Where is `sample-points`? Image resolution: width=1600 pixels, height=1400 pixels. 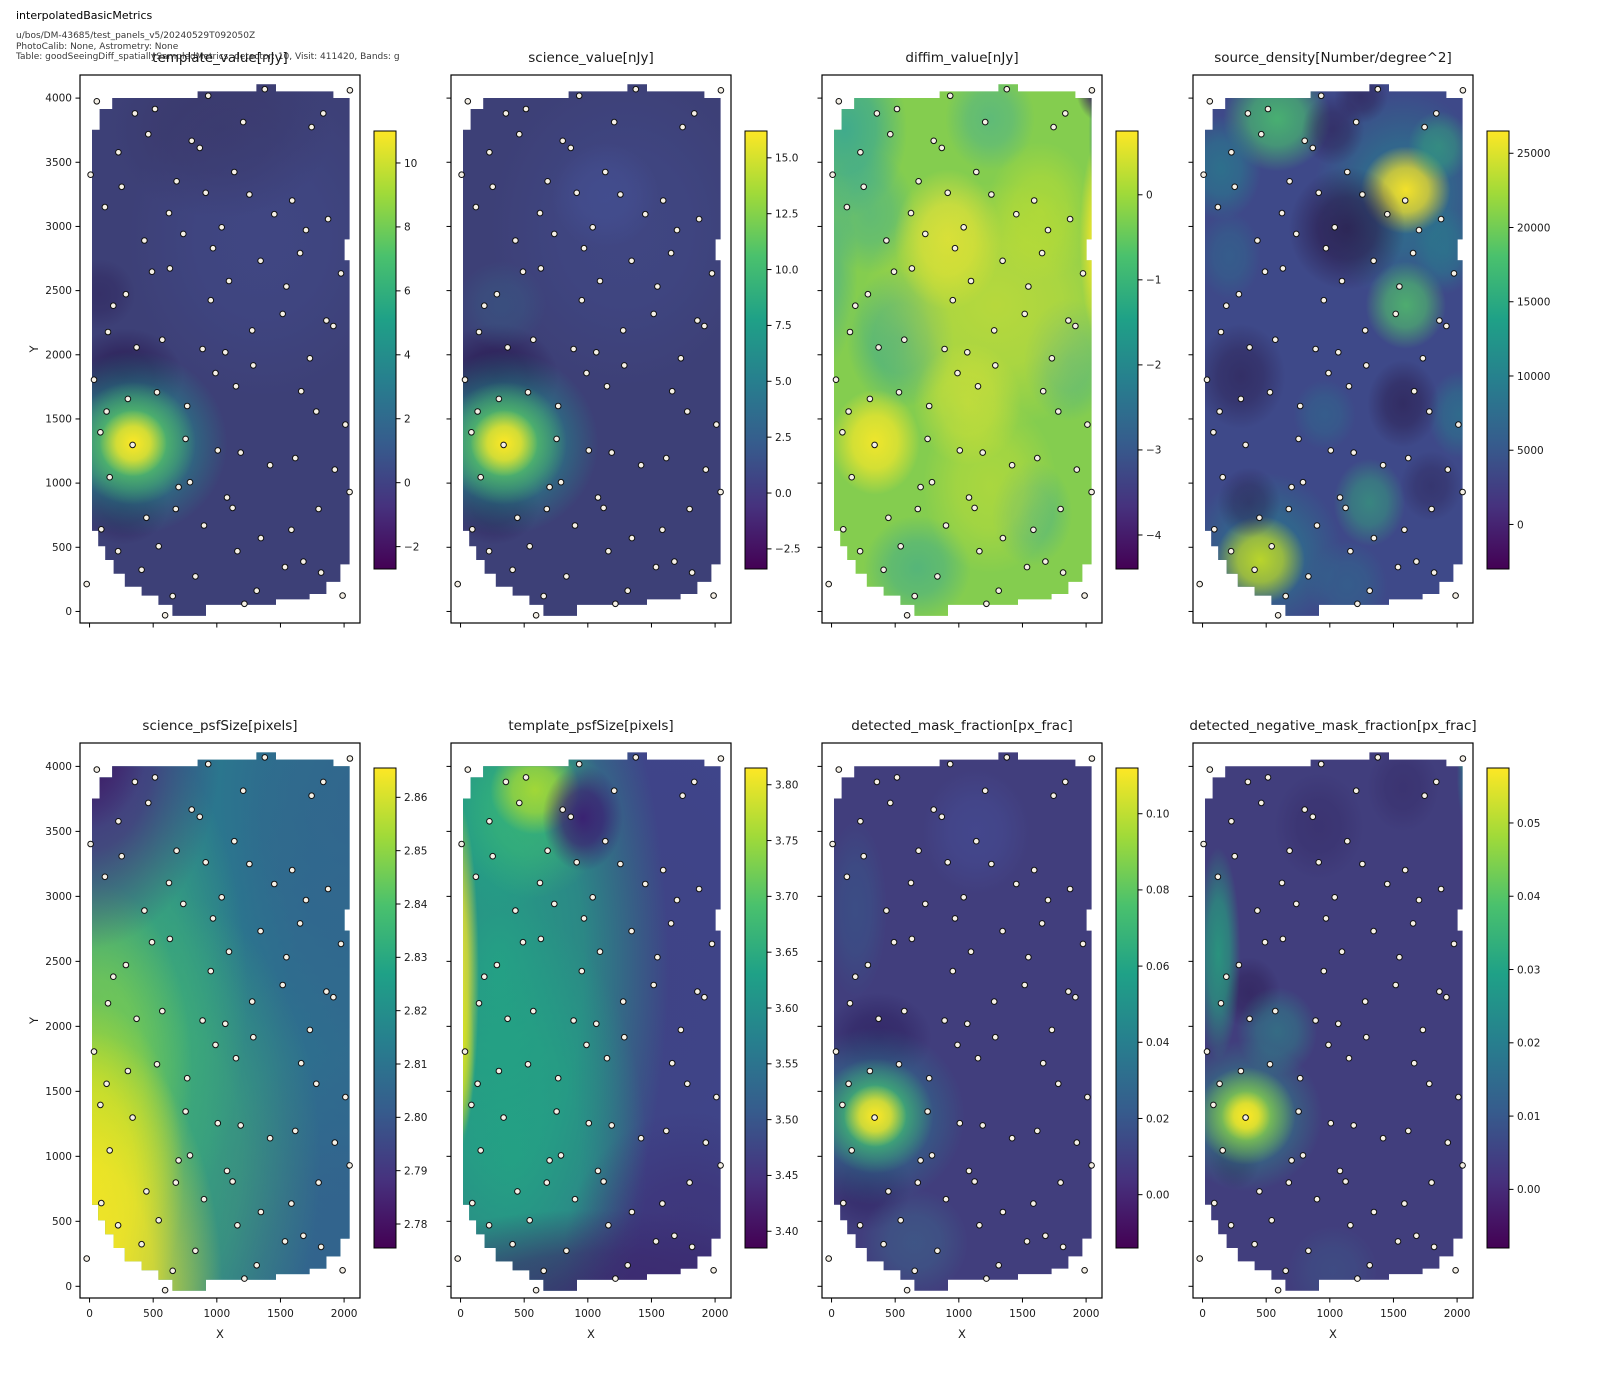 sample-points is located at coordinates (960, 352).